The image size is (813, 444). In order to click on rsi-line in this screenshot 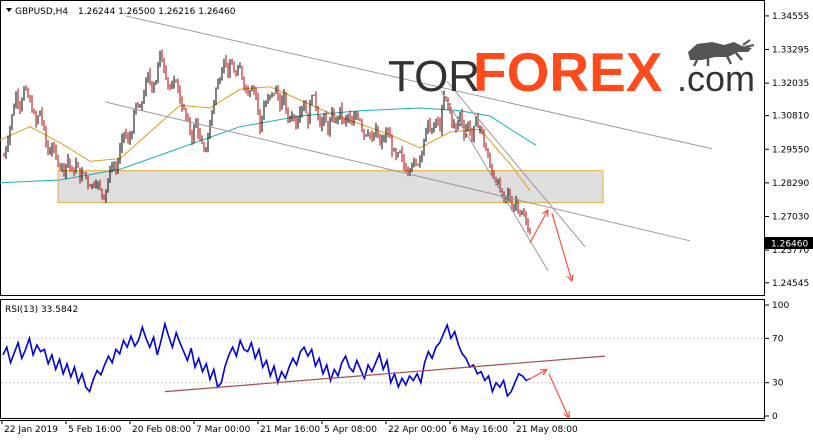, I will do `click(266, 359)`.